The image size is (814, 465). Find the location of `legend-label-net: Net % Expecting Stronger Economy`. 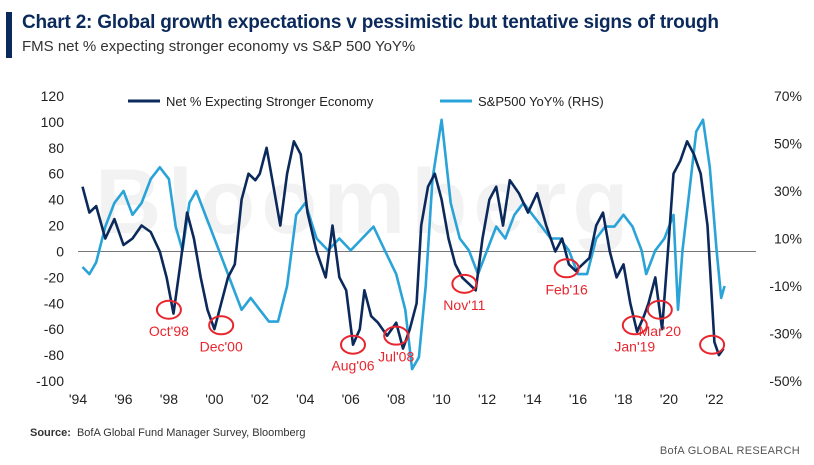

legend-label-net: Net % Expecting Stronger Economy is located at coordinates (270, 101).